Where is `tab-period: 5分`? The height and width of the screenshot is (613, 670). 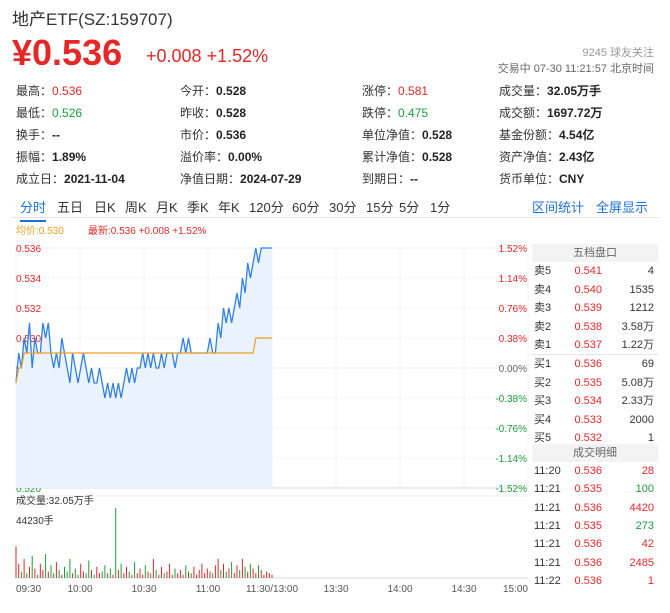
tab-period: 5分 is located at coordinates (409, 207).